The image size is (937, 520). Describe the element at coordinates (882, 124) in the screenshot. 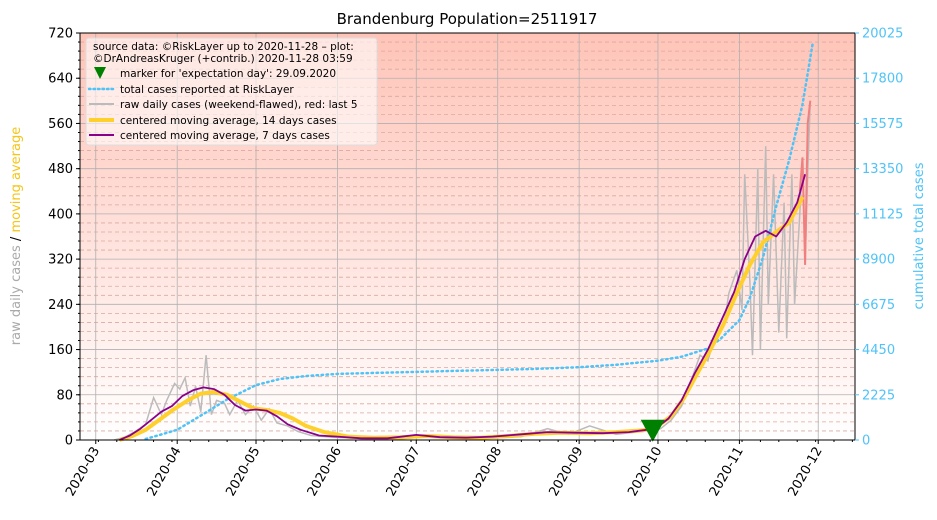

I see `y-right-tick-label: 15575` at that location.